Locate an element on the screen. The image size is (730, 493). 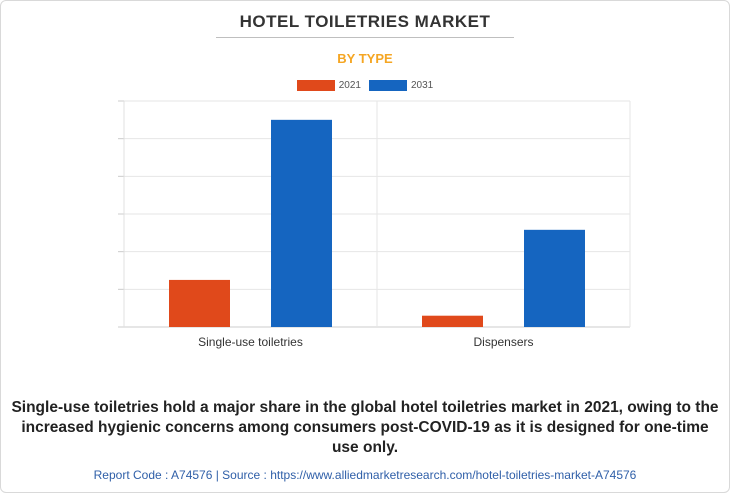
bar-2031-single-use-toiletries is located at coordinates (301, 223).